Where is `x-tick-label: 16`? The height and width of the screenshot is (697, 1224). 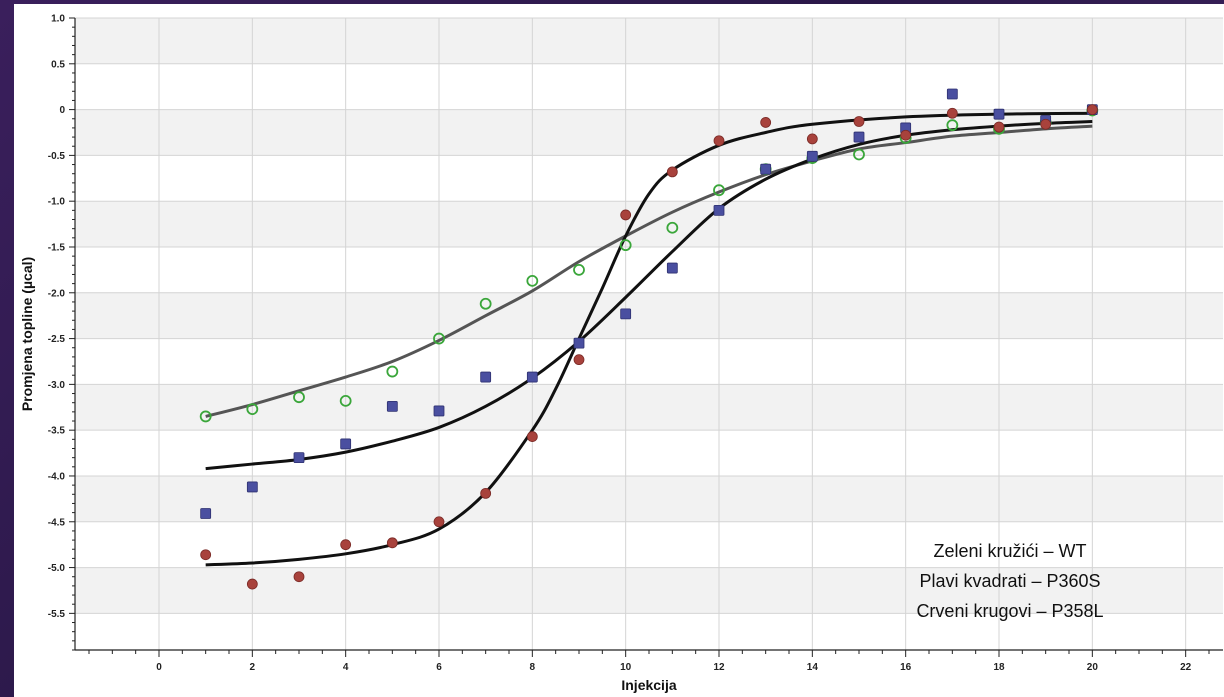 x-tick-label: 16 is located at coordinates (906, 667).